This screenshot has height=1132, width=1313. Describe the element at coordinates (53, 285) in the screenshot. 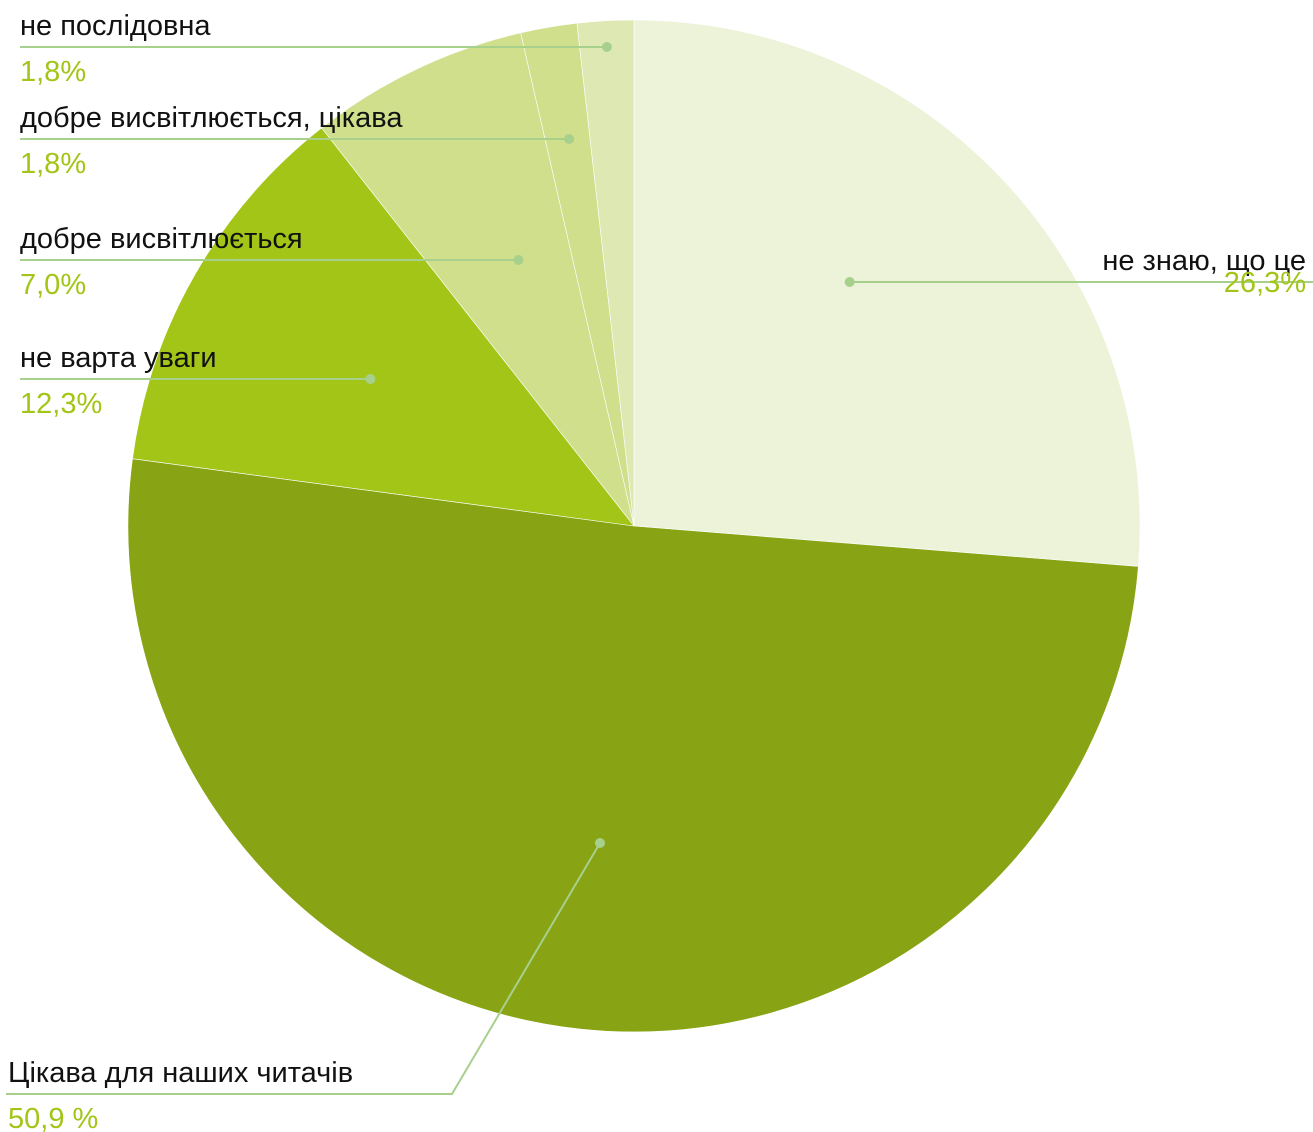

I see `pct-dobre-vysvitl: 7,0%` at that location.